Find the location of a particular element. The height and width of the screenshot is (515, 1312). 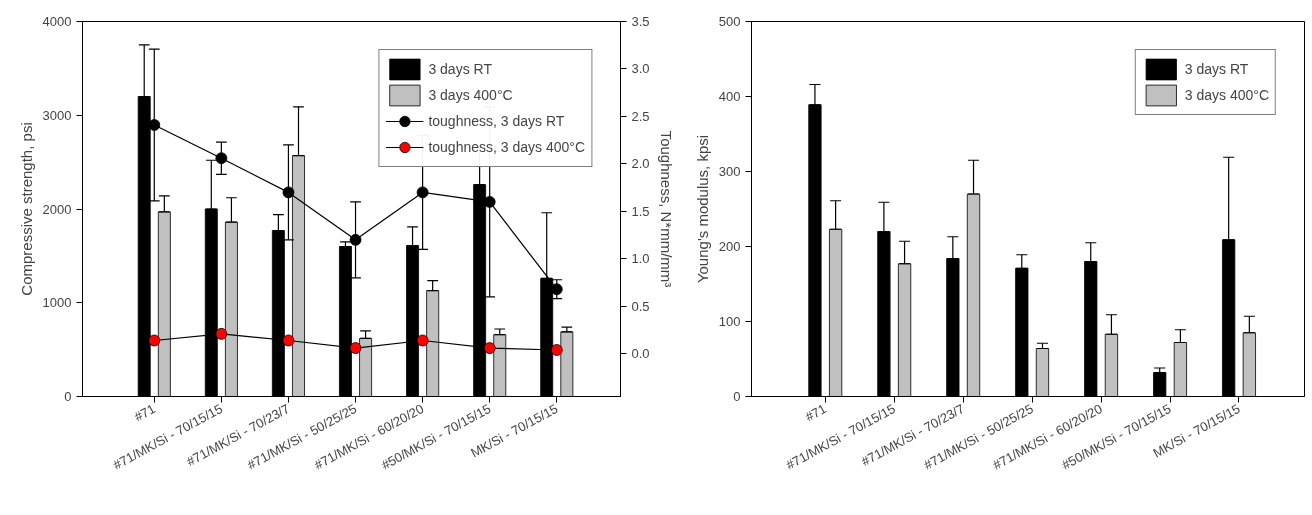

y2-tick-label: 0.5 is located at coordinates (640, 306).